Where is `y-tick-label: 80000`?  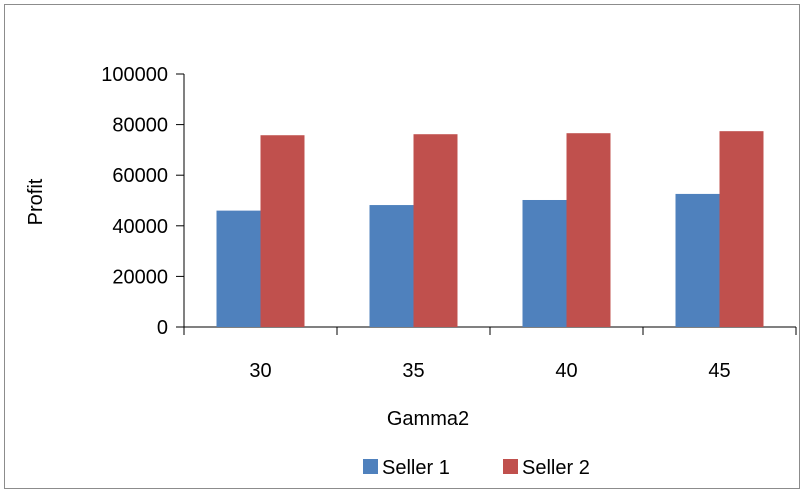
y-tick-label: 80000 is located at coordinates (140, 126).